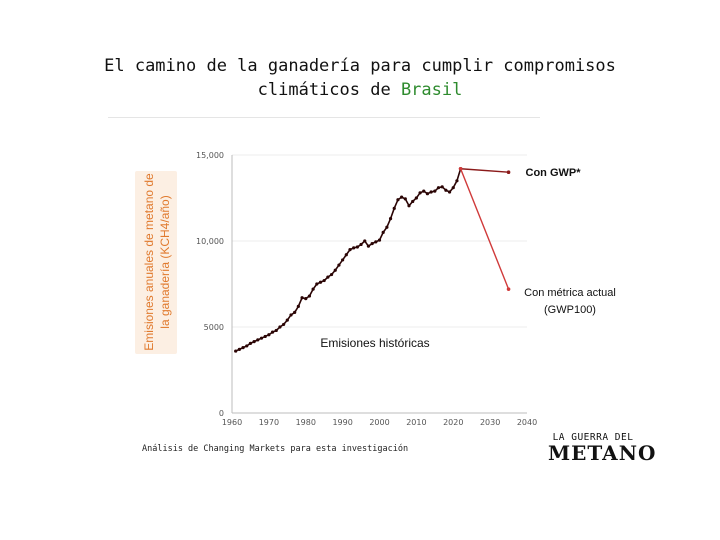 This screenshot has width=720, height=540. I want to click on logo-line2: METANO, so click(602, 453).